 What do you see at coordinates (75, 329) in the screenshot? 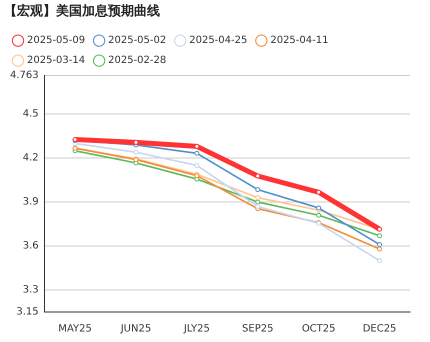
I see `x-tick-label: MAY25` at bounding box center [75, 329].